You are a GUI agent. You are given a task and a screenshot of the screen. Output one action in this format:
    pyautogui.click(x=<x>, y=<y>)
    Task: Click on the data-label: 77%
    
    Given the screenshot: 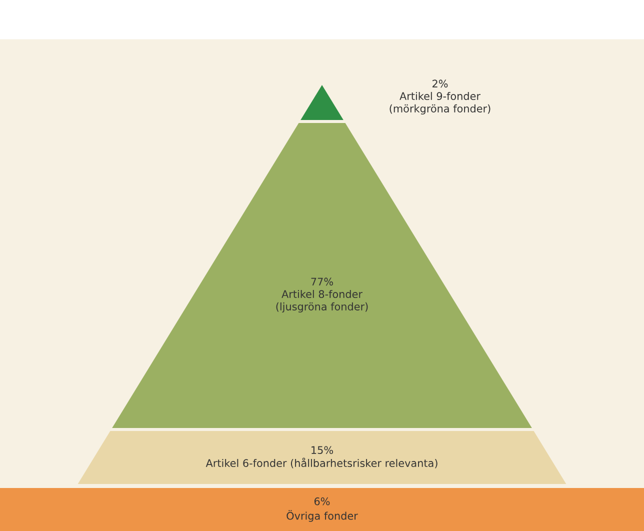 What is the action you would take?
    pyautogui.click(x=322, y=282)
    